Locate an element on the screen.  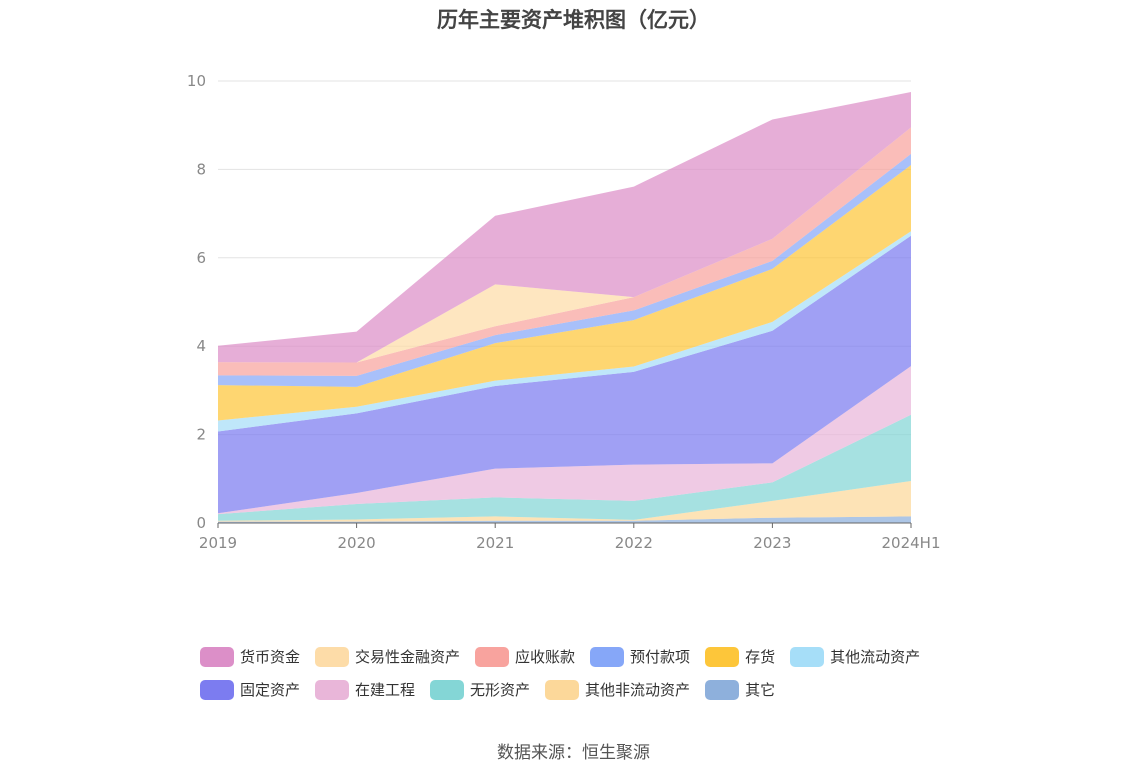
legend-item: 其它 is located at coordinates (740, 689).